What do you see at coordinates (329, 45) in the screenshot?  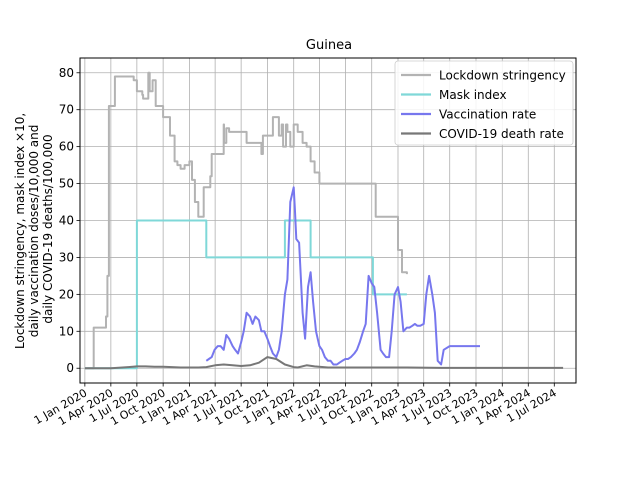 I see `chart-title: Guinea` at bounding box center [329, 45].